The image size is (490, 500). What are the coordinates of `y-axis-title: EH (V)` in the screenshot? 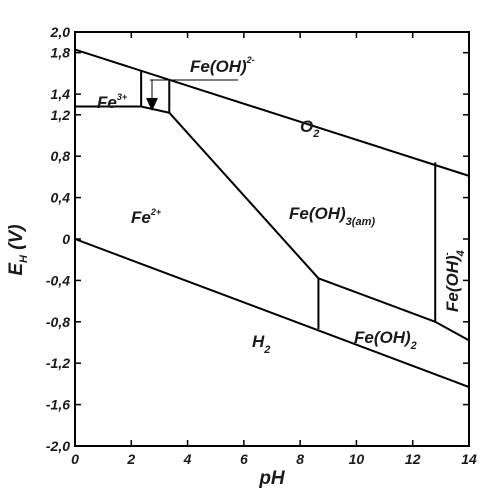 It's located at (18, 249).